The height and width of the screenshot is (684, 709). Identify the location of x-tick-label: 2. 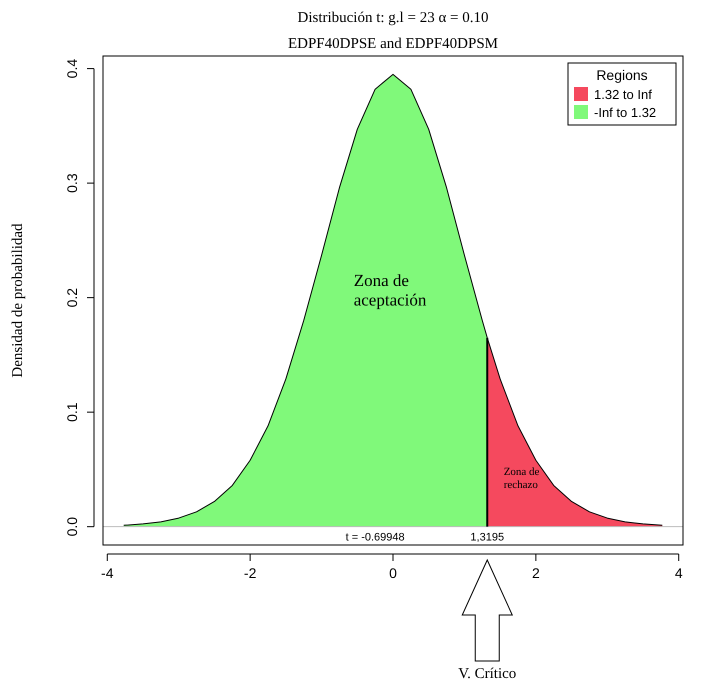
(536, 573).